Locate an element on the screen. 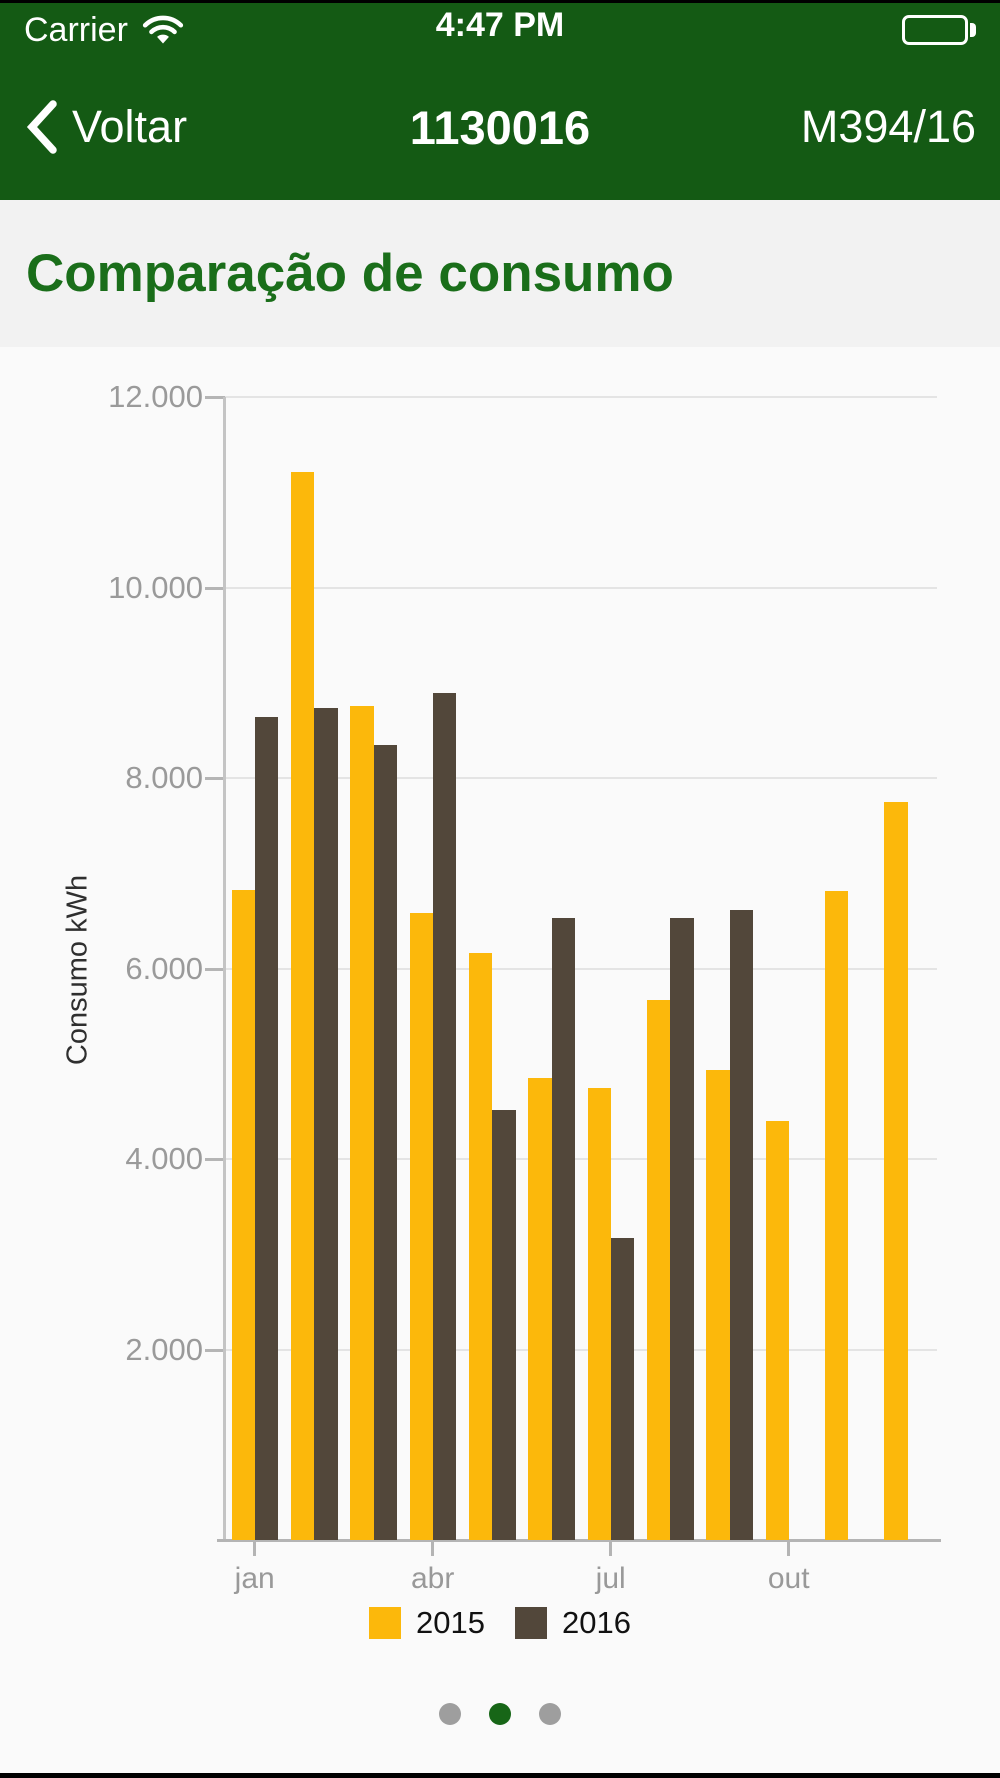  y-tick-label: 12.000 is located at coordinates (155, 396).